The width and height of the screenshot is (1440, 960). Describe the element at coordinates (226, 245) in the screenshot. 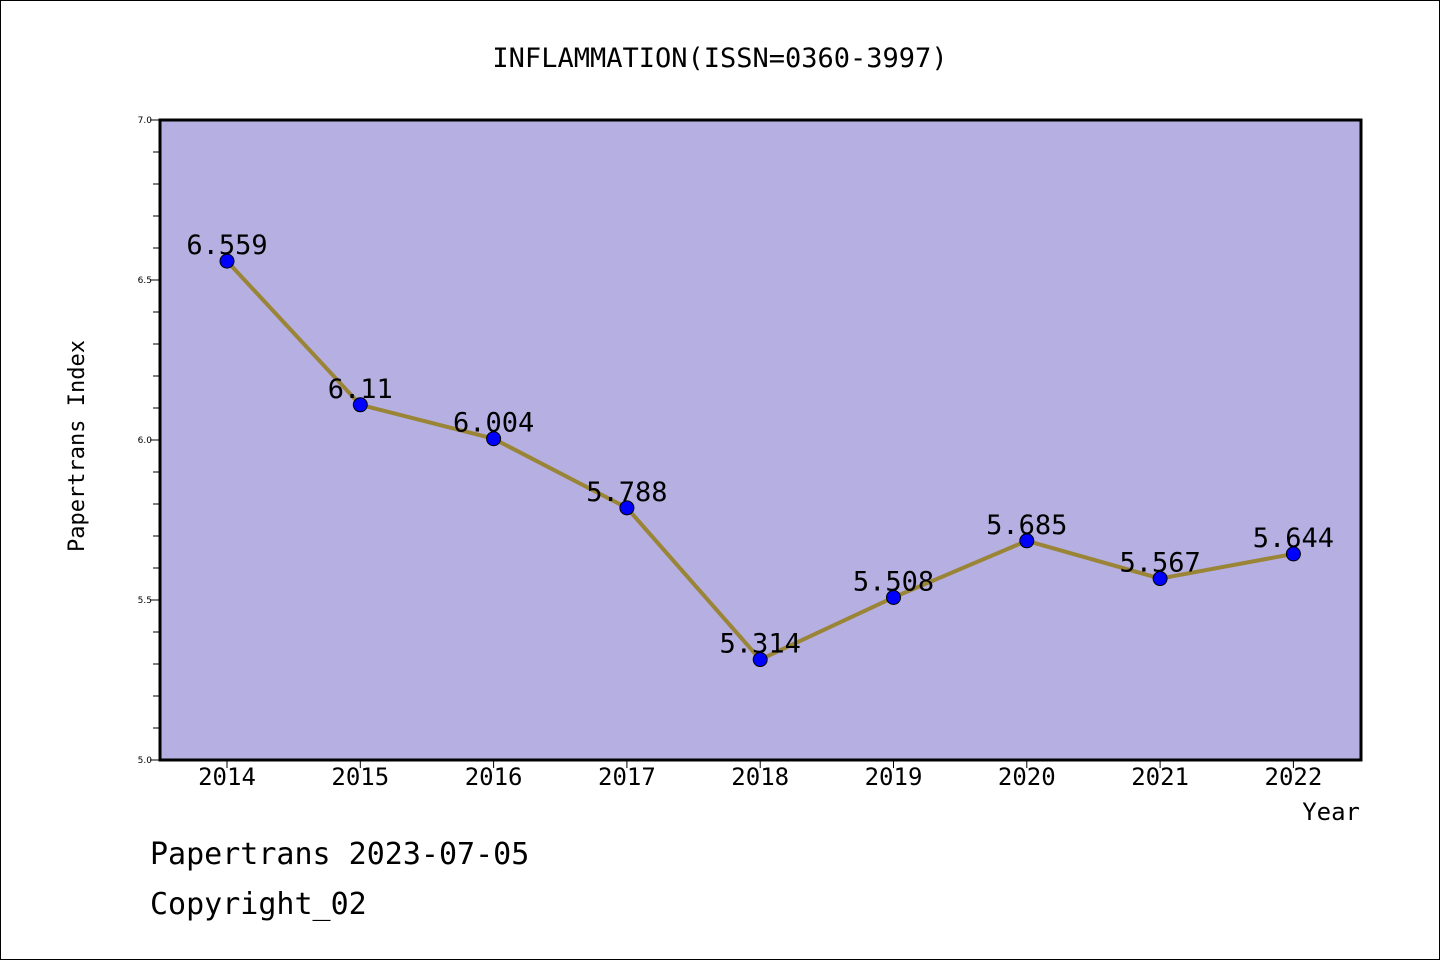

I see `data-label: 6.559` at that location.